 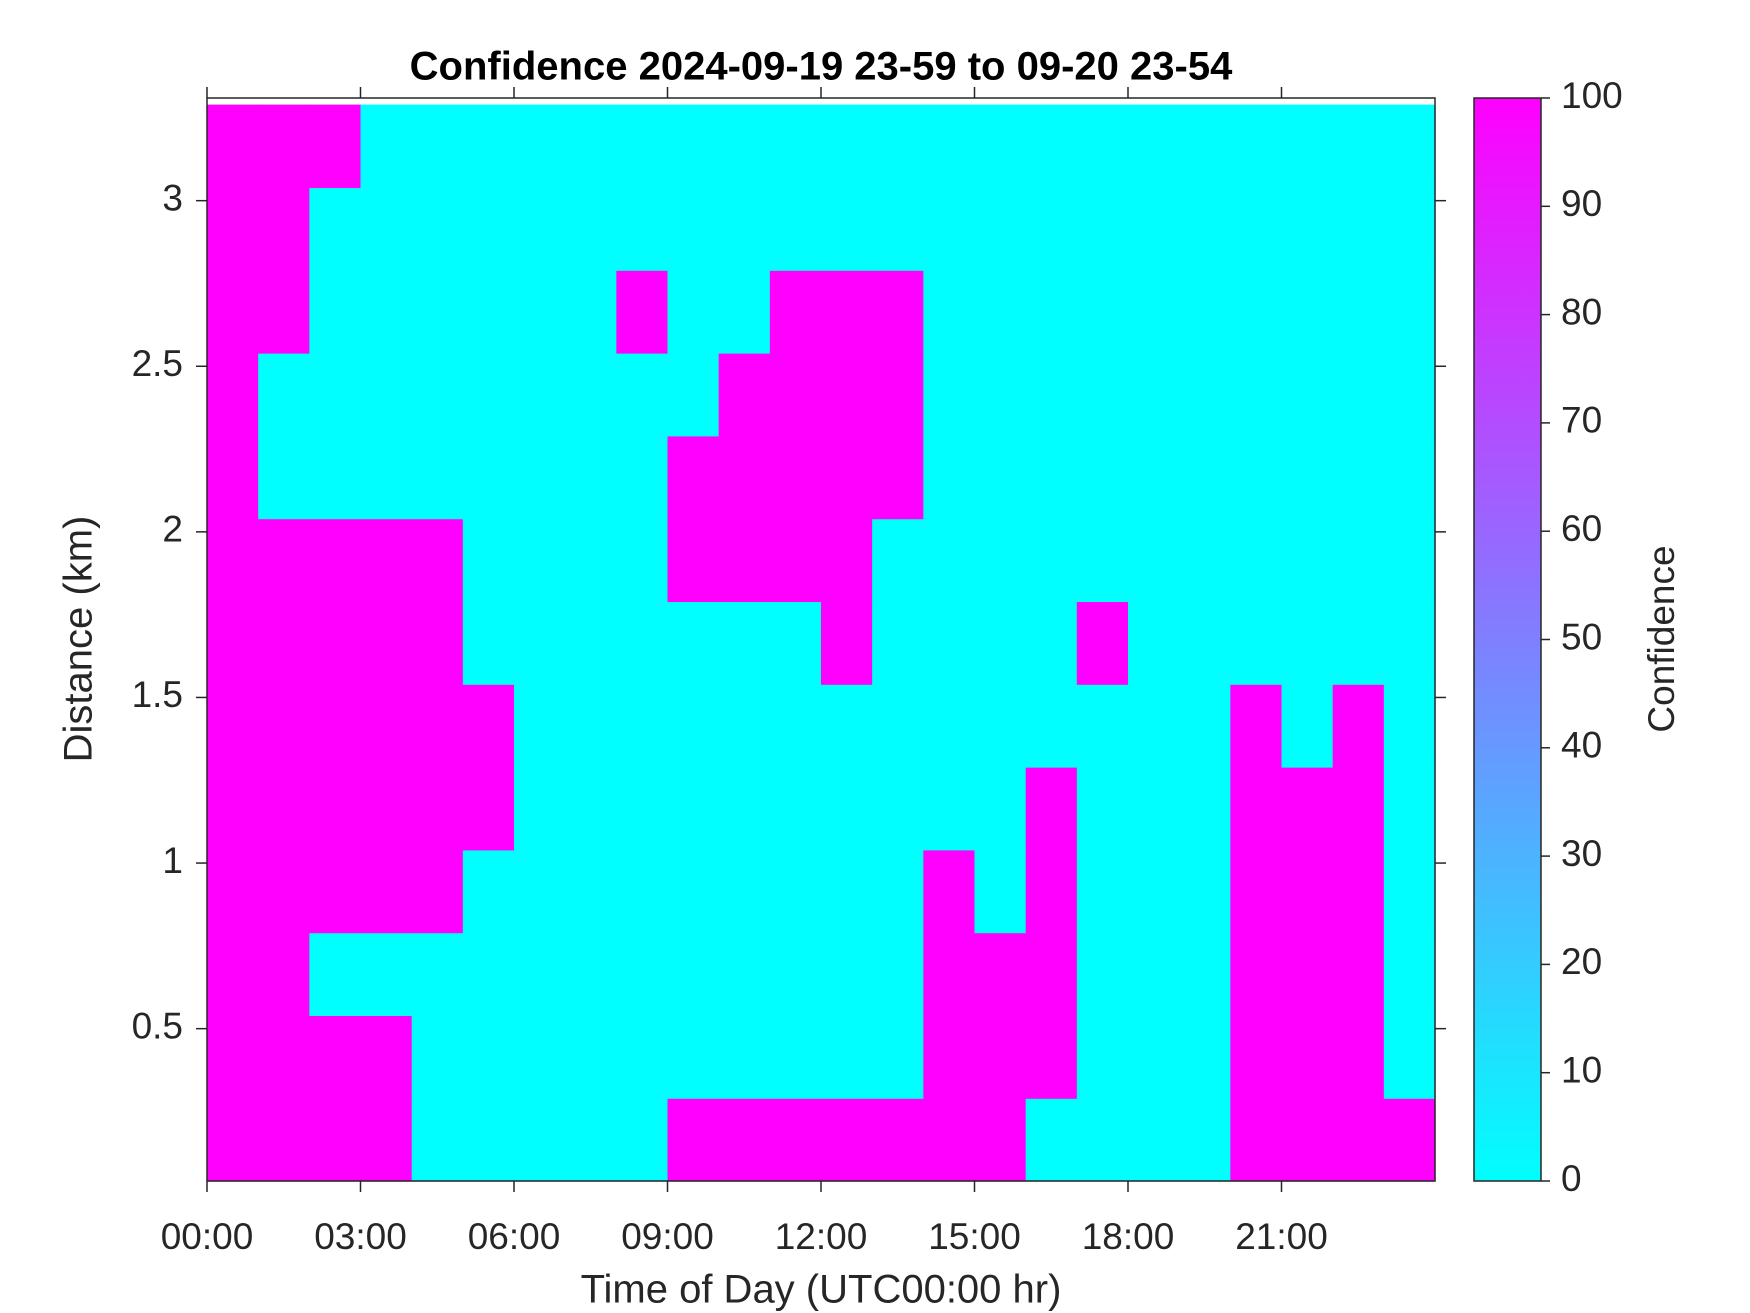 I want to click on colorbar-tick-label: 10, so click(x=1581, y=1069).